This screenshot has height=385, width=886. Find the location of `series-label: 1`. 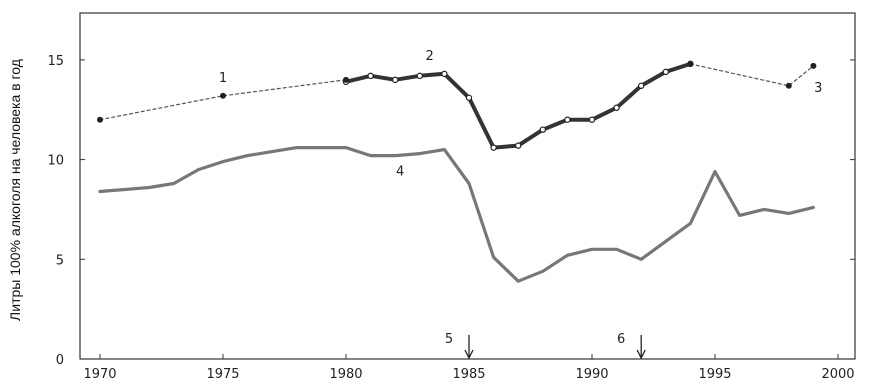

series-label: 1 is located at coordinates (223, 78).